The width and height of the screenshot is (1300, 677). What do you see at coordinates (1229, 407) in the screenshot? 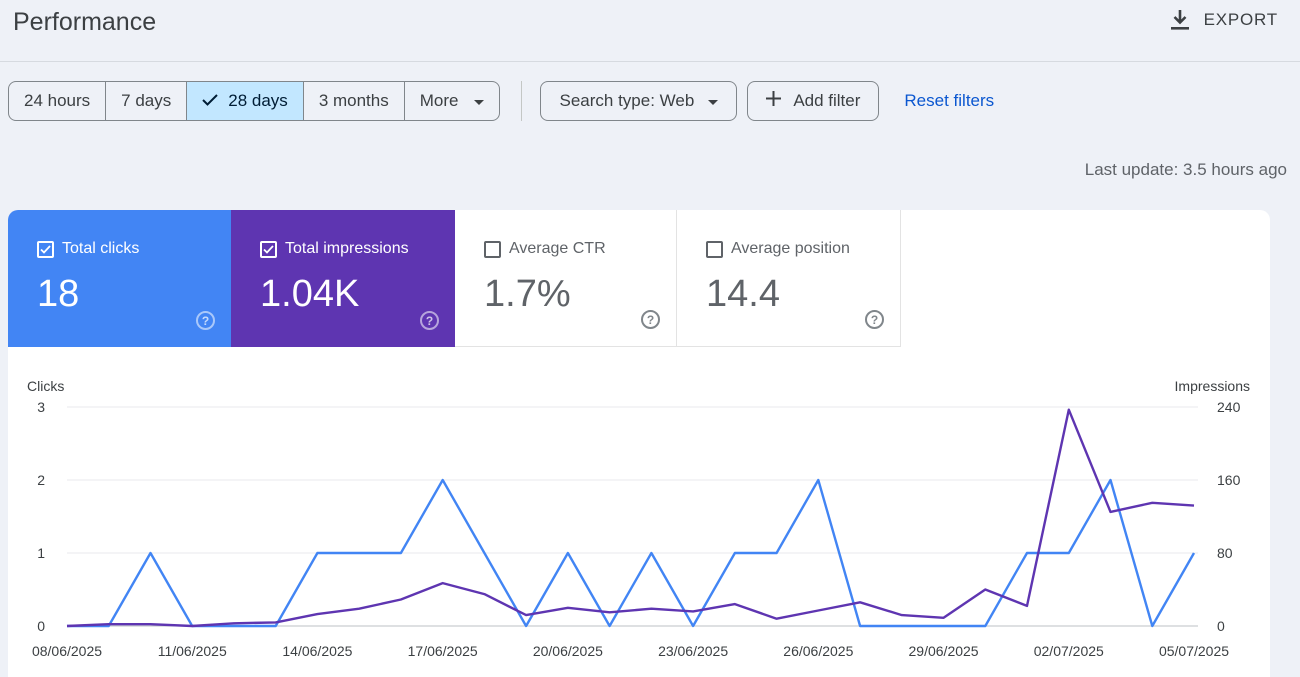
I see `y-right-tick-label: 240` at bounding box center [1229, 407].